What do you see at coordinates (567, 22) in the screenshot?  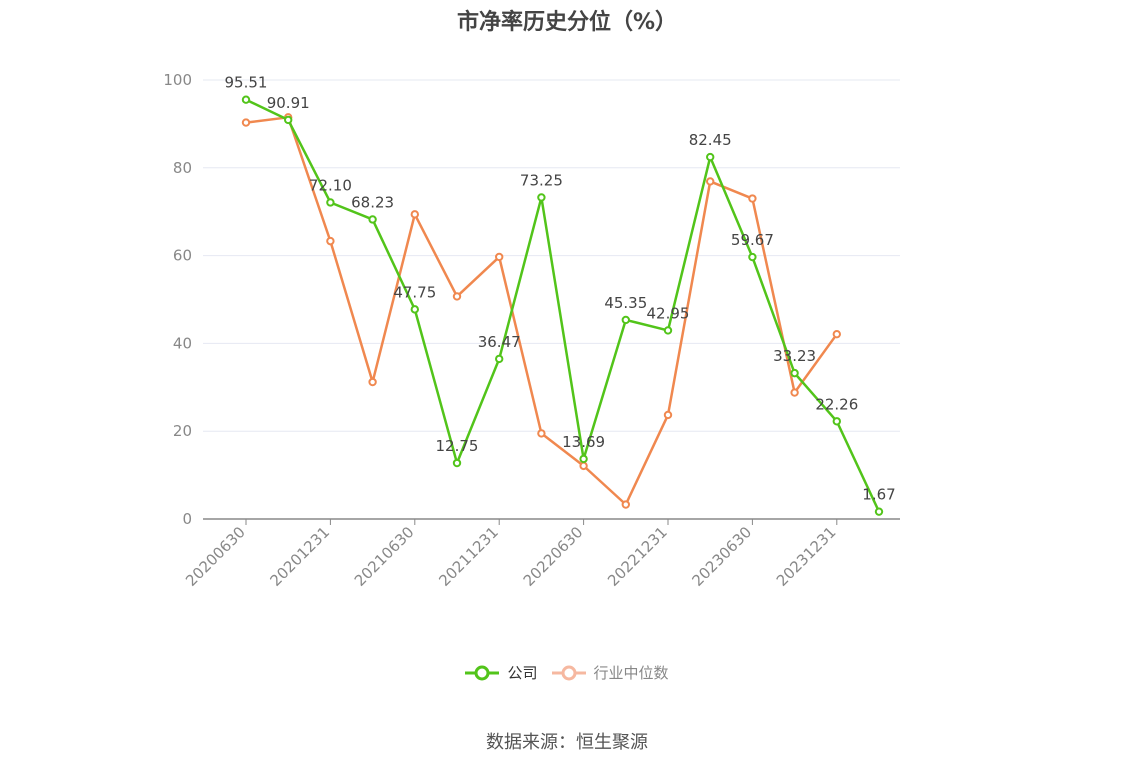 I see `chart-title: 市净率历史分位（%）` at bounding box center [567, 22].